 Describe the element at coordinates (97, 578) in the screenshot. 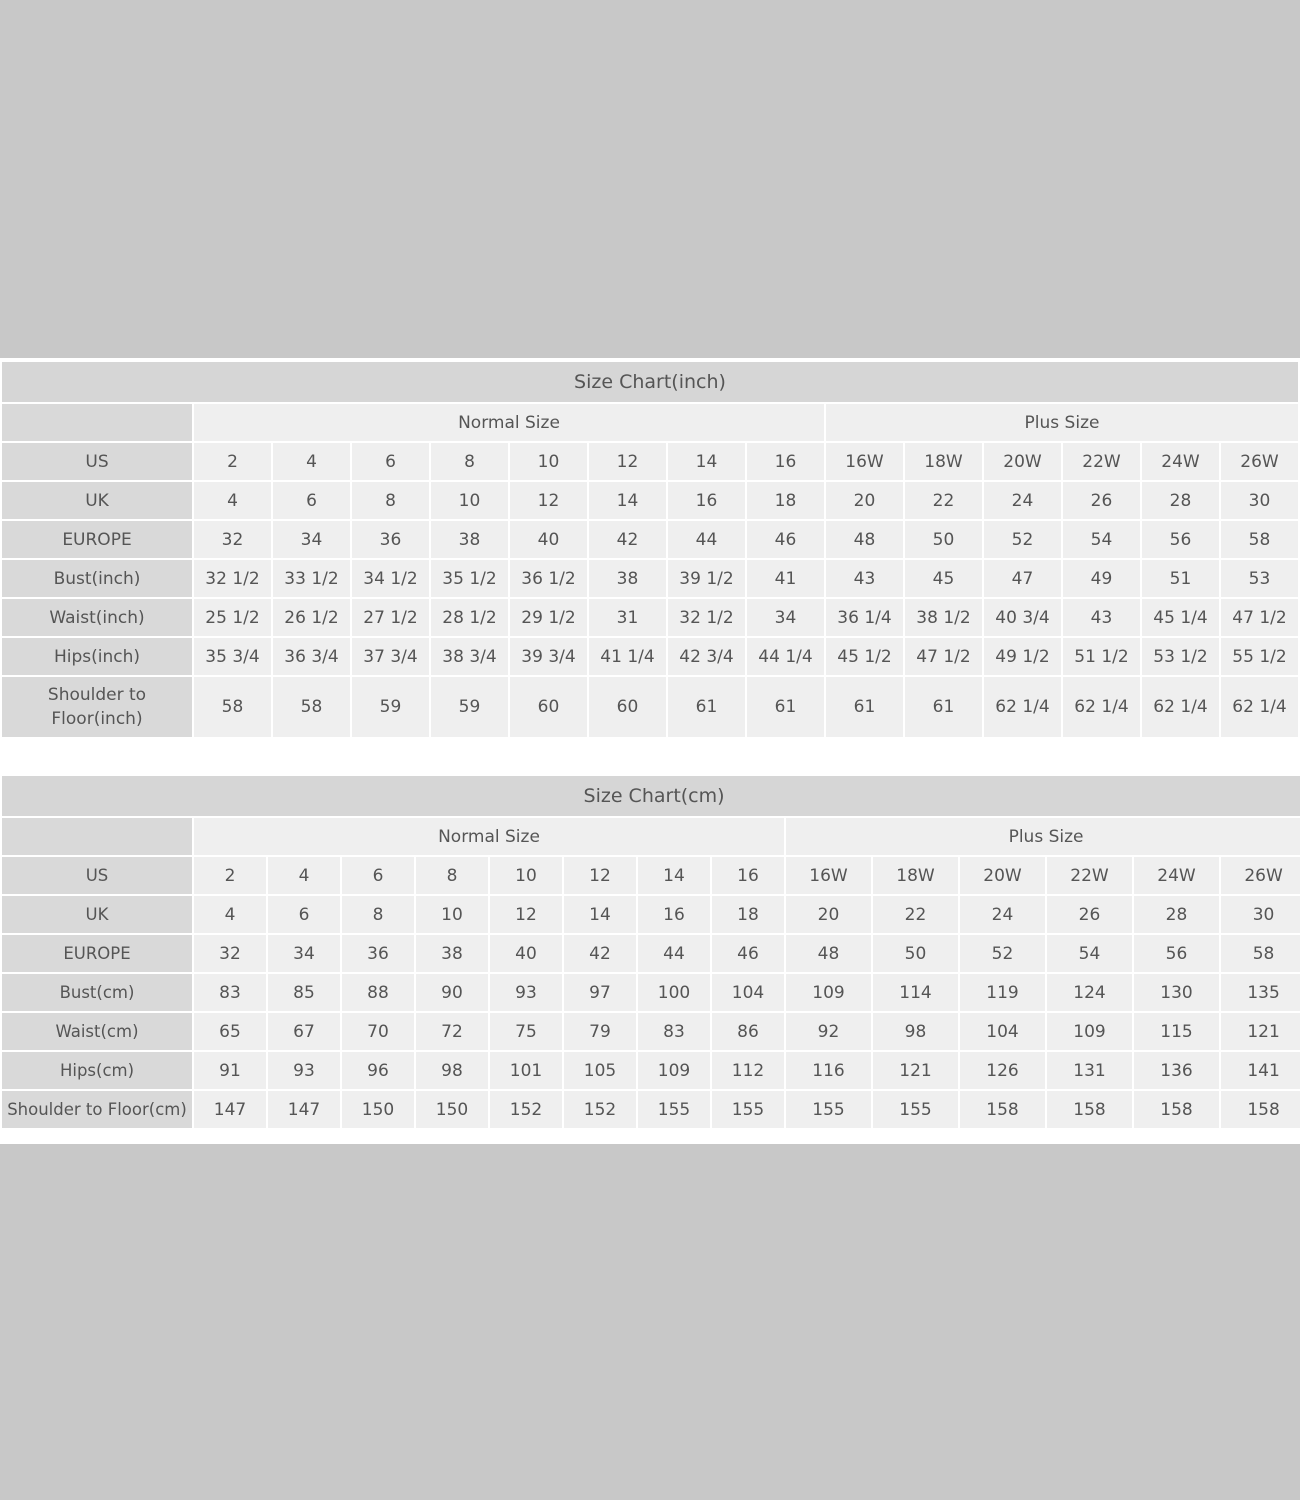

I see `row-label: Bust(inch)` at that location.